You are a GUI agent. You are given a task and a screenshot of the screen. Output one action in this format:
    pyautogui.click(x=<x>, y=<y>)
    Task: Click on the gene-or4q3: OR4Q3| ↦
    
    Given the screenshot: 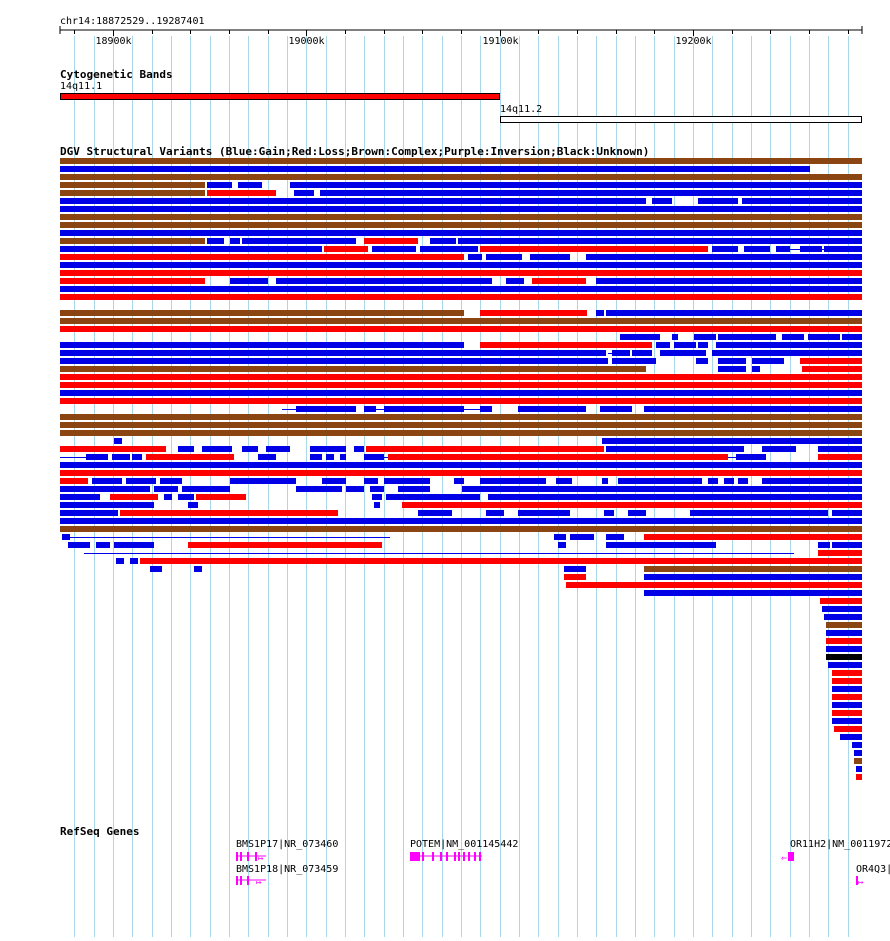 What is the action you would take?
    pyautogui.click(x=873, y=876)
    